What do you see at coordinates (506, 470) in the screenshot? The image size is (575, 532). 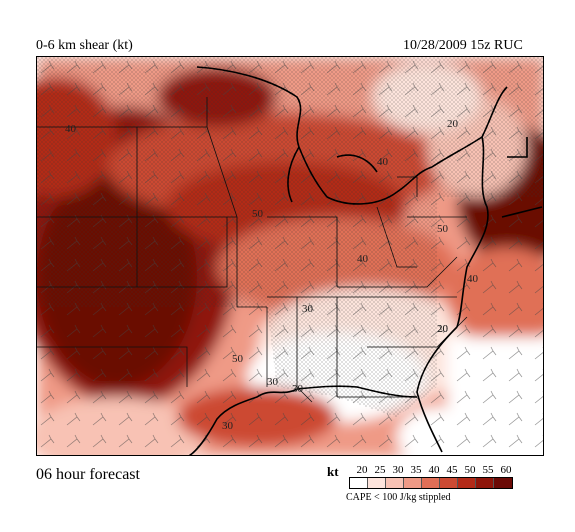 I see `legend-tick-label: 60` at bounding box center [506, 470].